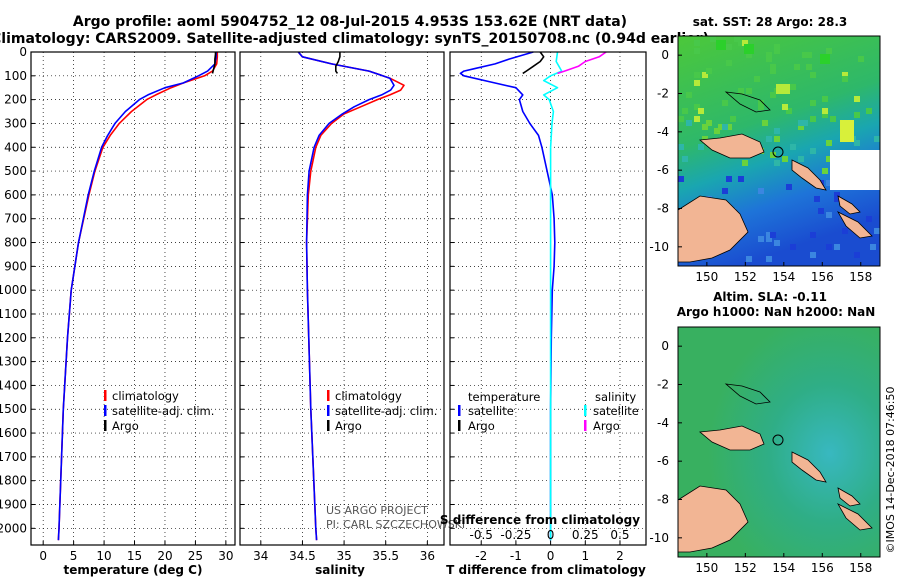 This screenshot has height=580, width=900. What do you see at coordinates (15, 219) in the screenshot?
I see `depth-tick-label: 700` at bounding box center [15, 219].